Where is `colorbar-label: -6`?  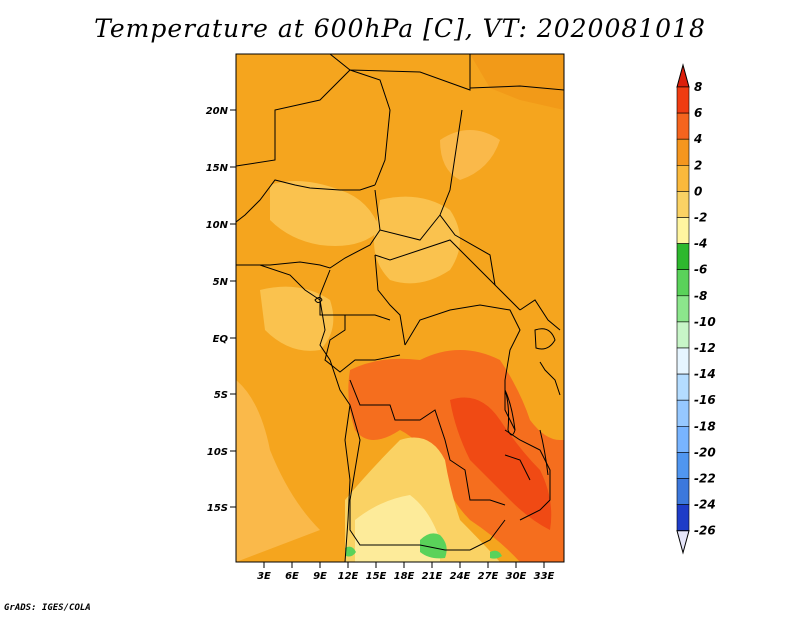
colorbar-label: -6 is located at coordinates (700, 270).